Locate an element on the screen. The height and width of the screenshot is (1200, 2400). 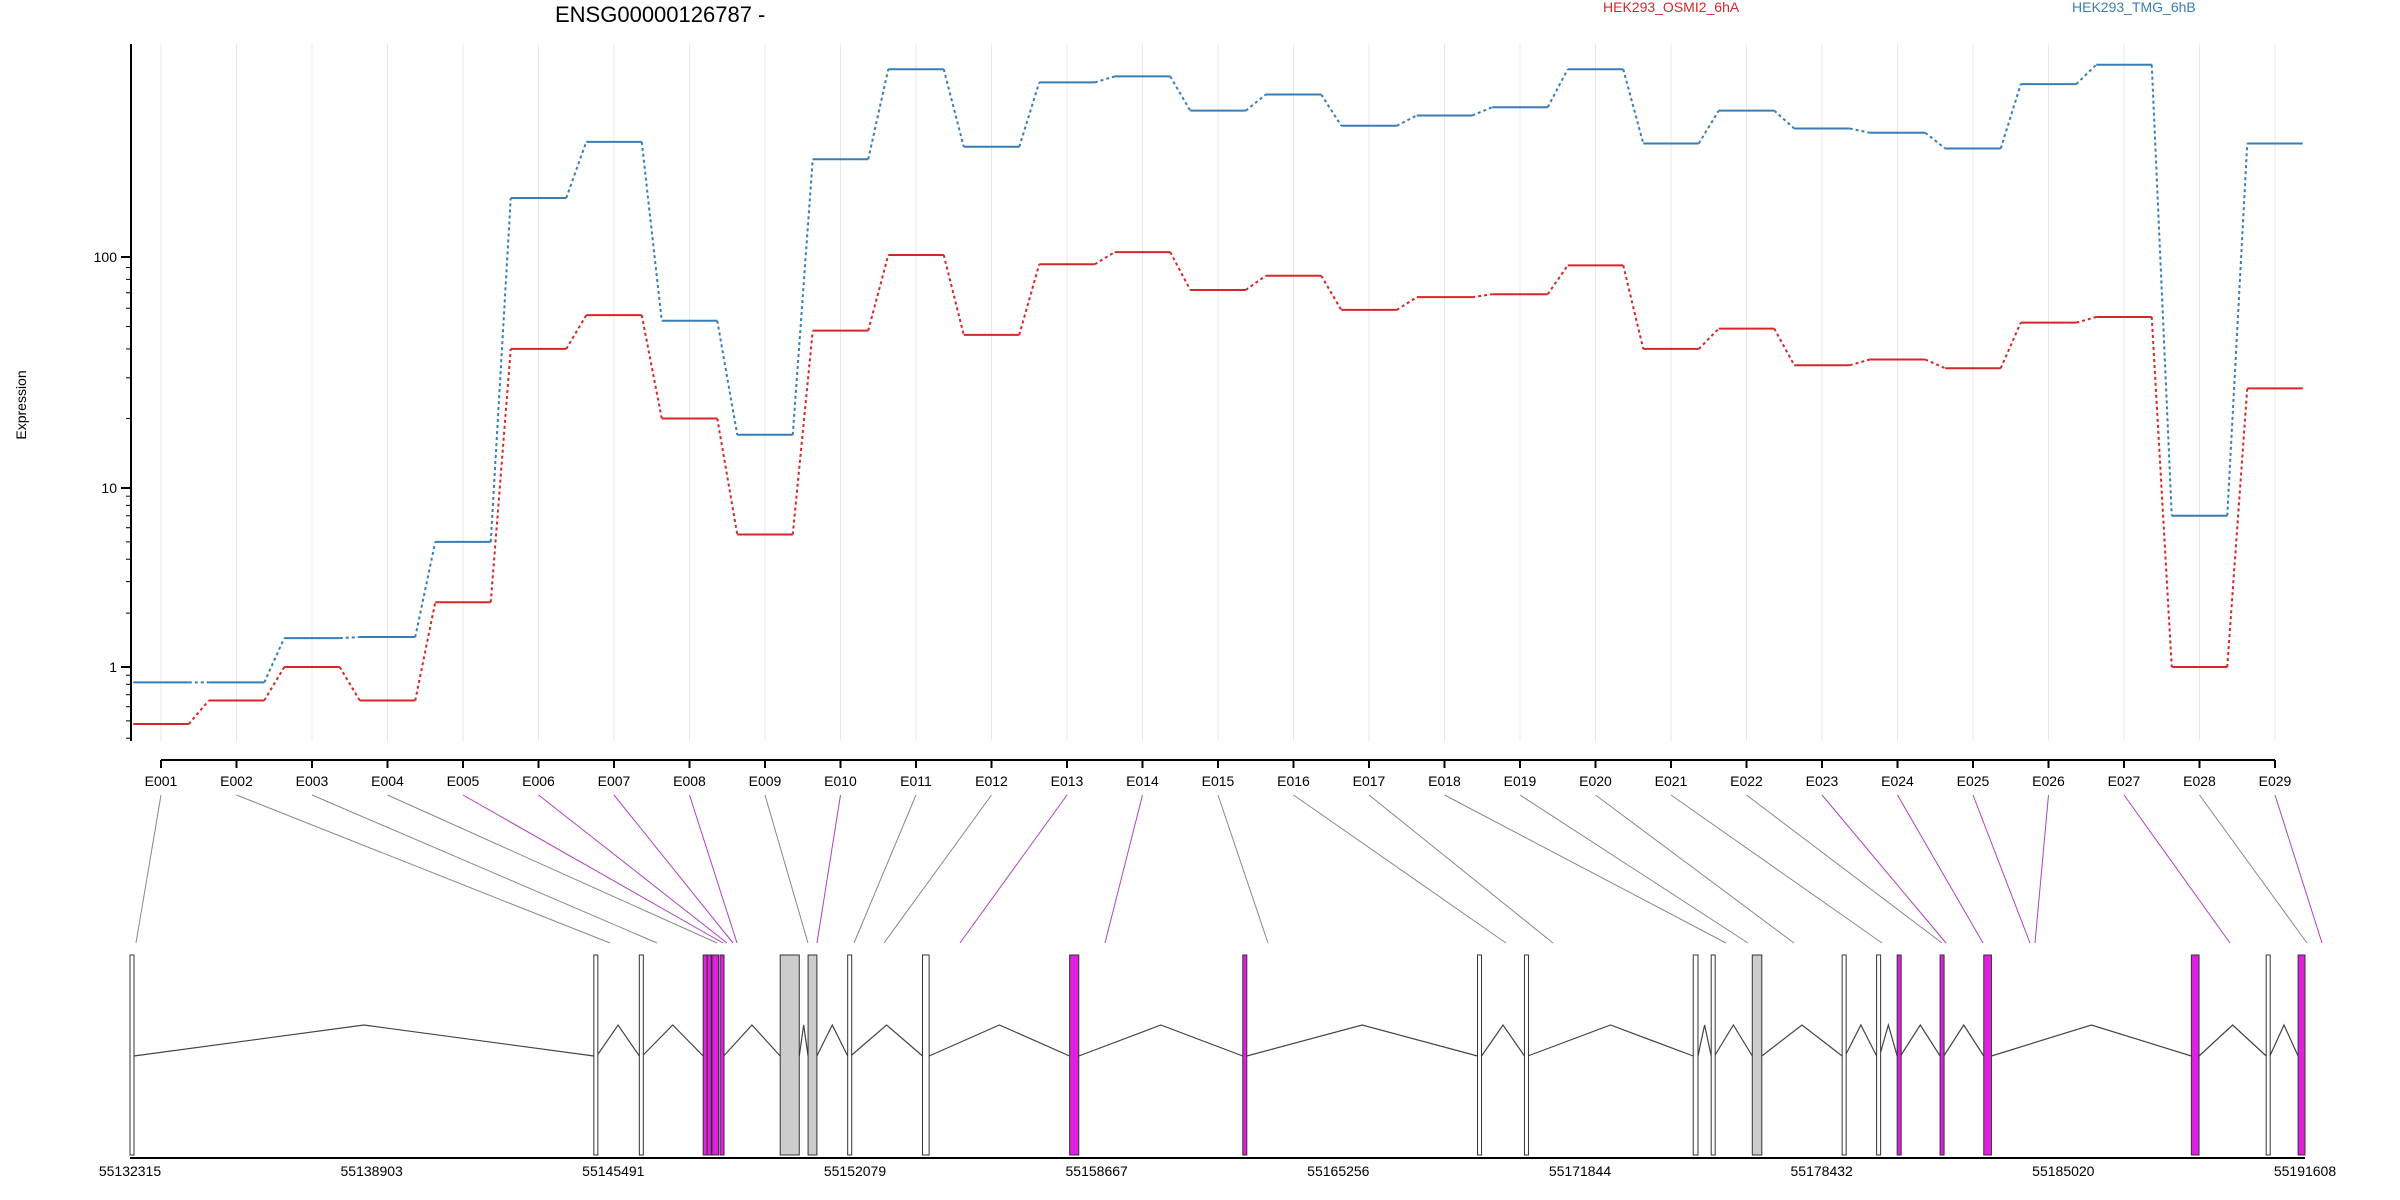
y-tick-label: 1 is located at coordinates (113, 667).